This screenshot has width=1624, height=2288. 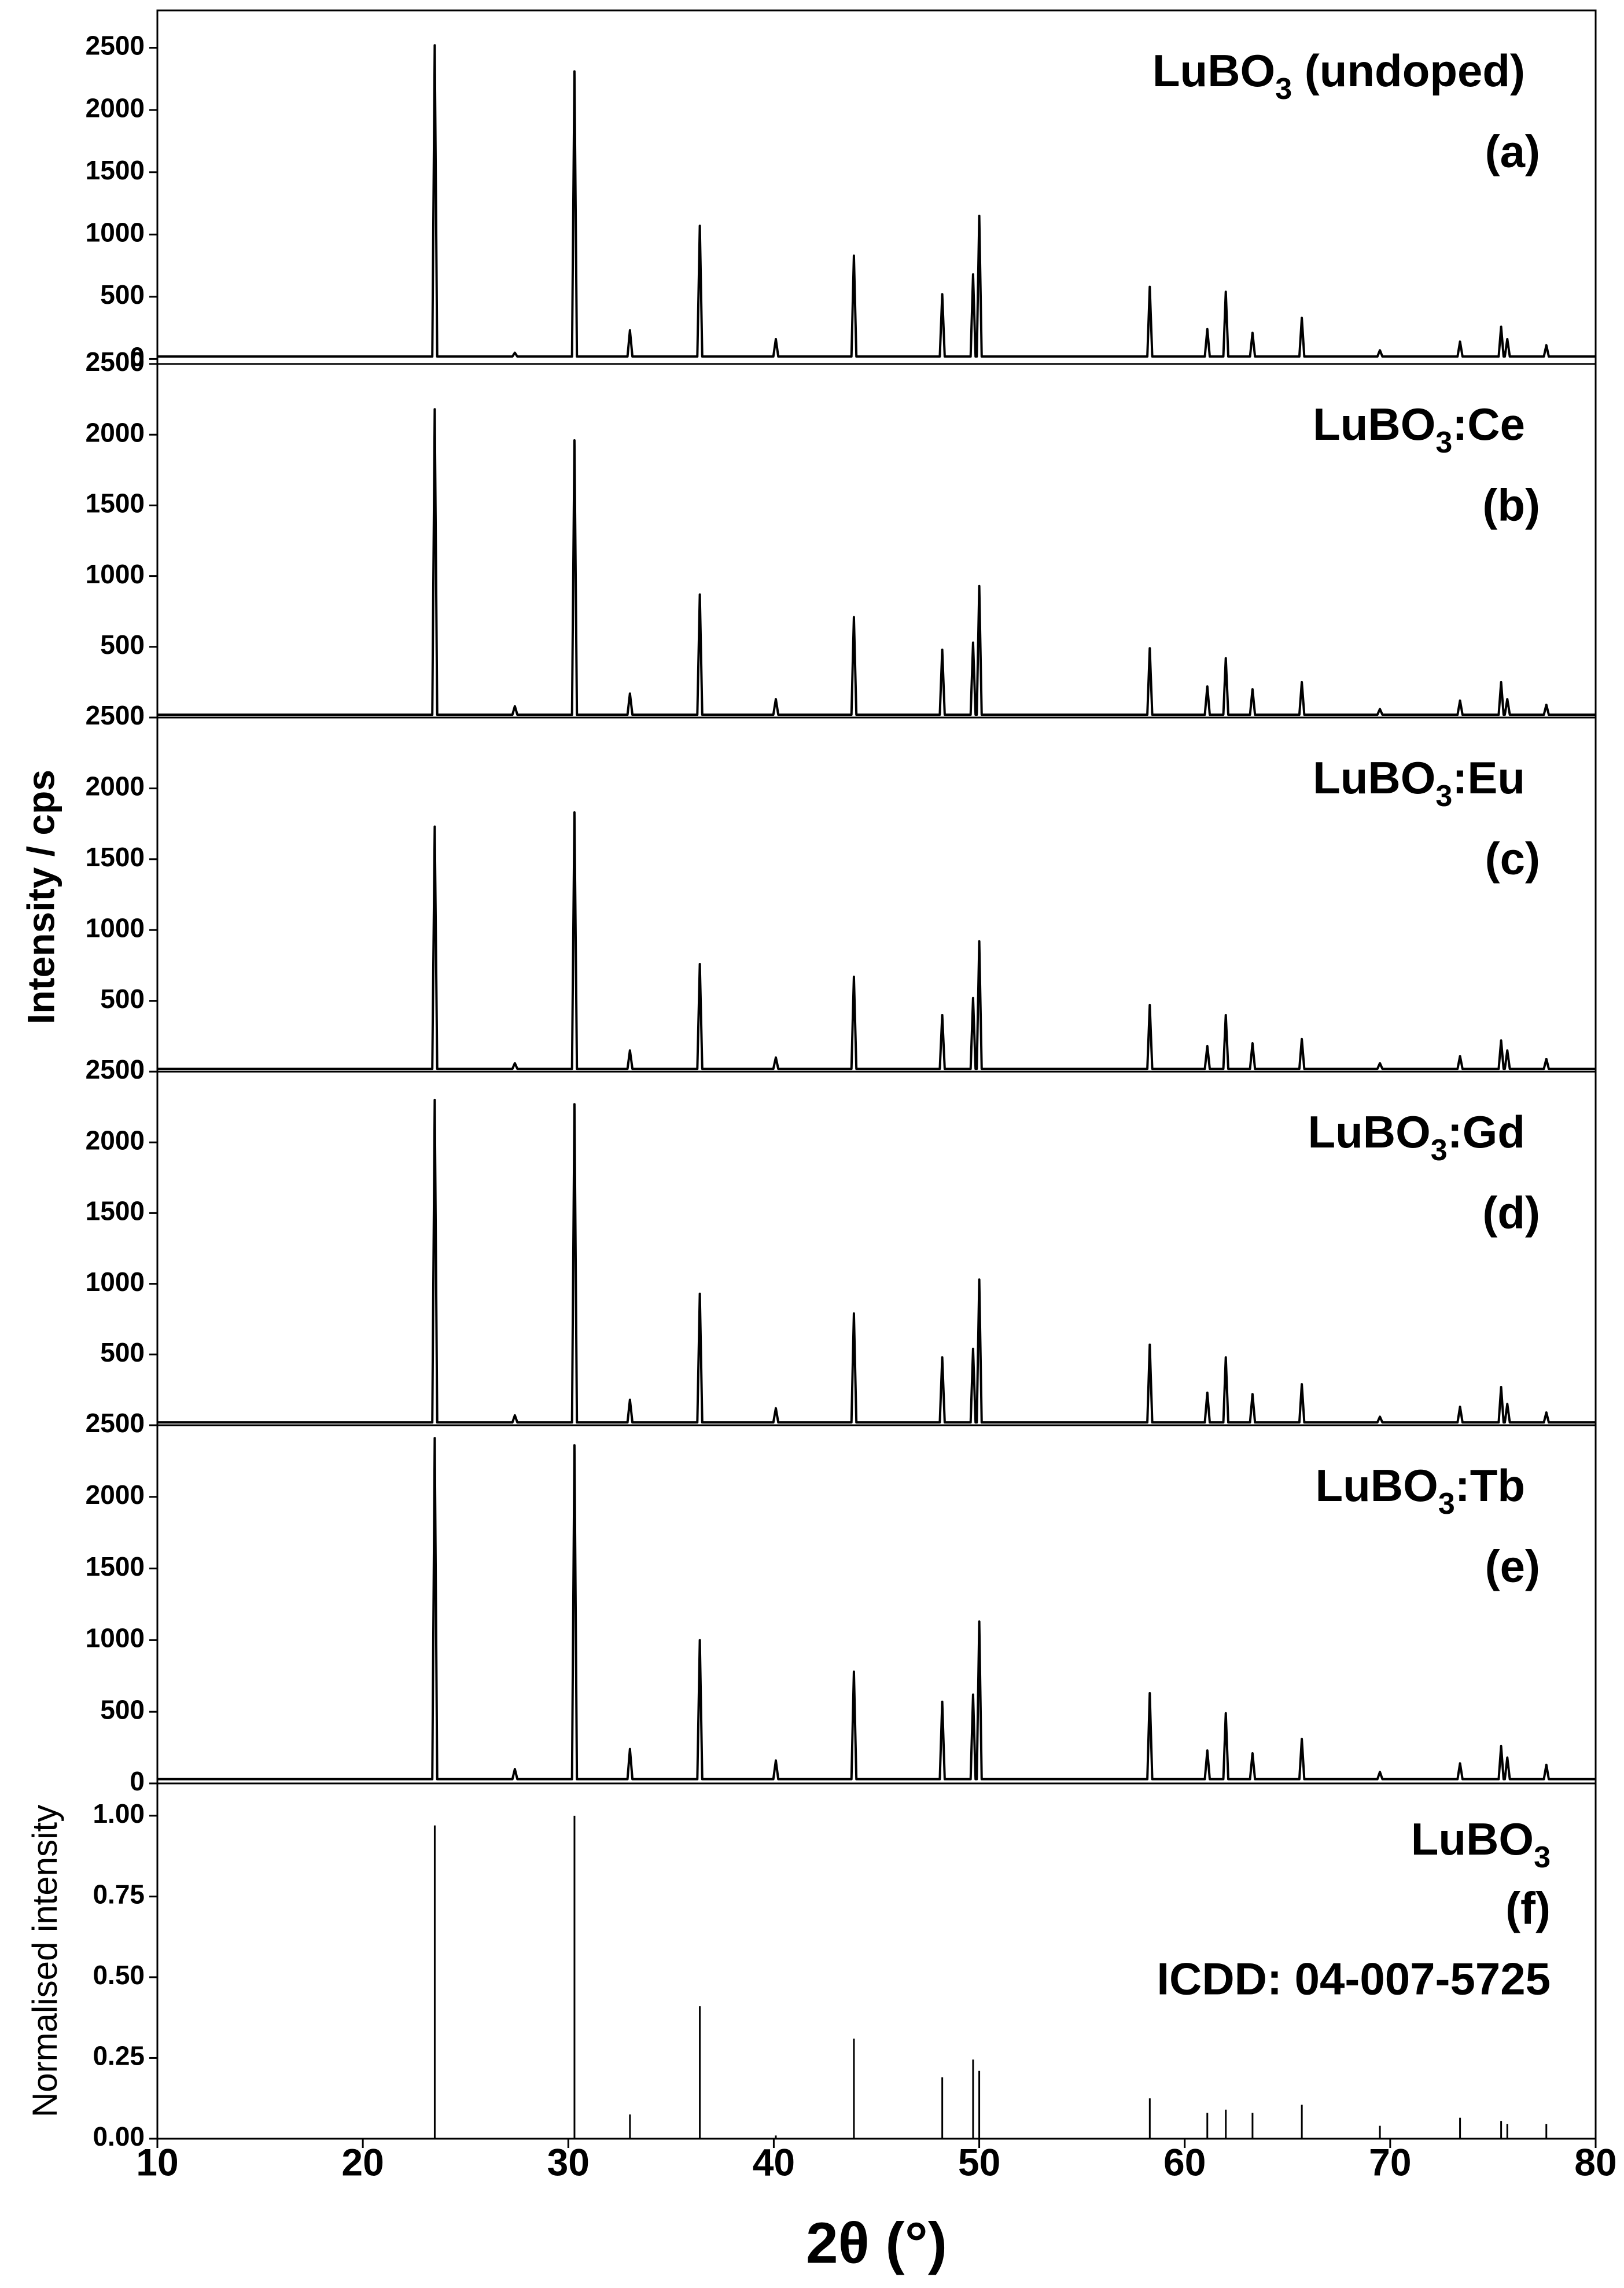 What do you see at coordinates (1595, 2161) in the screenshot?
I see `x-tick-label: 80` at bounding box center [1595, 2161].